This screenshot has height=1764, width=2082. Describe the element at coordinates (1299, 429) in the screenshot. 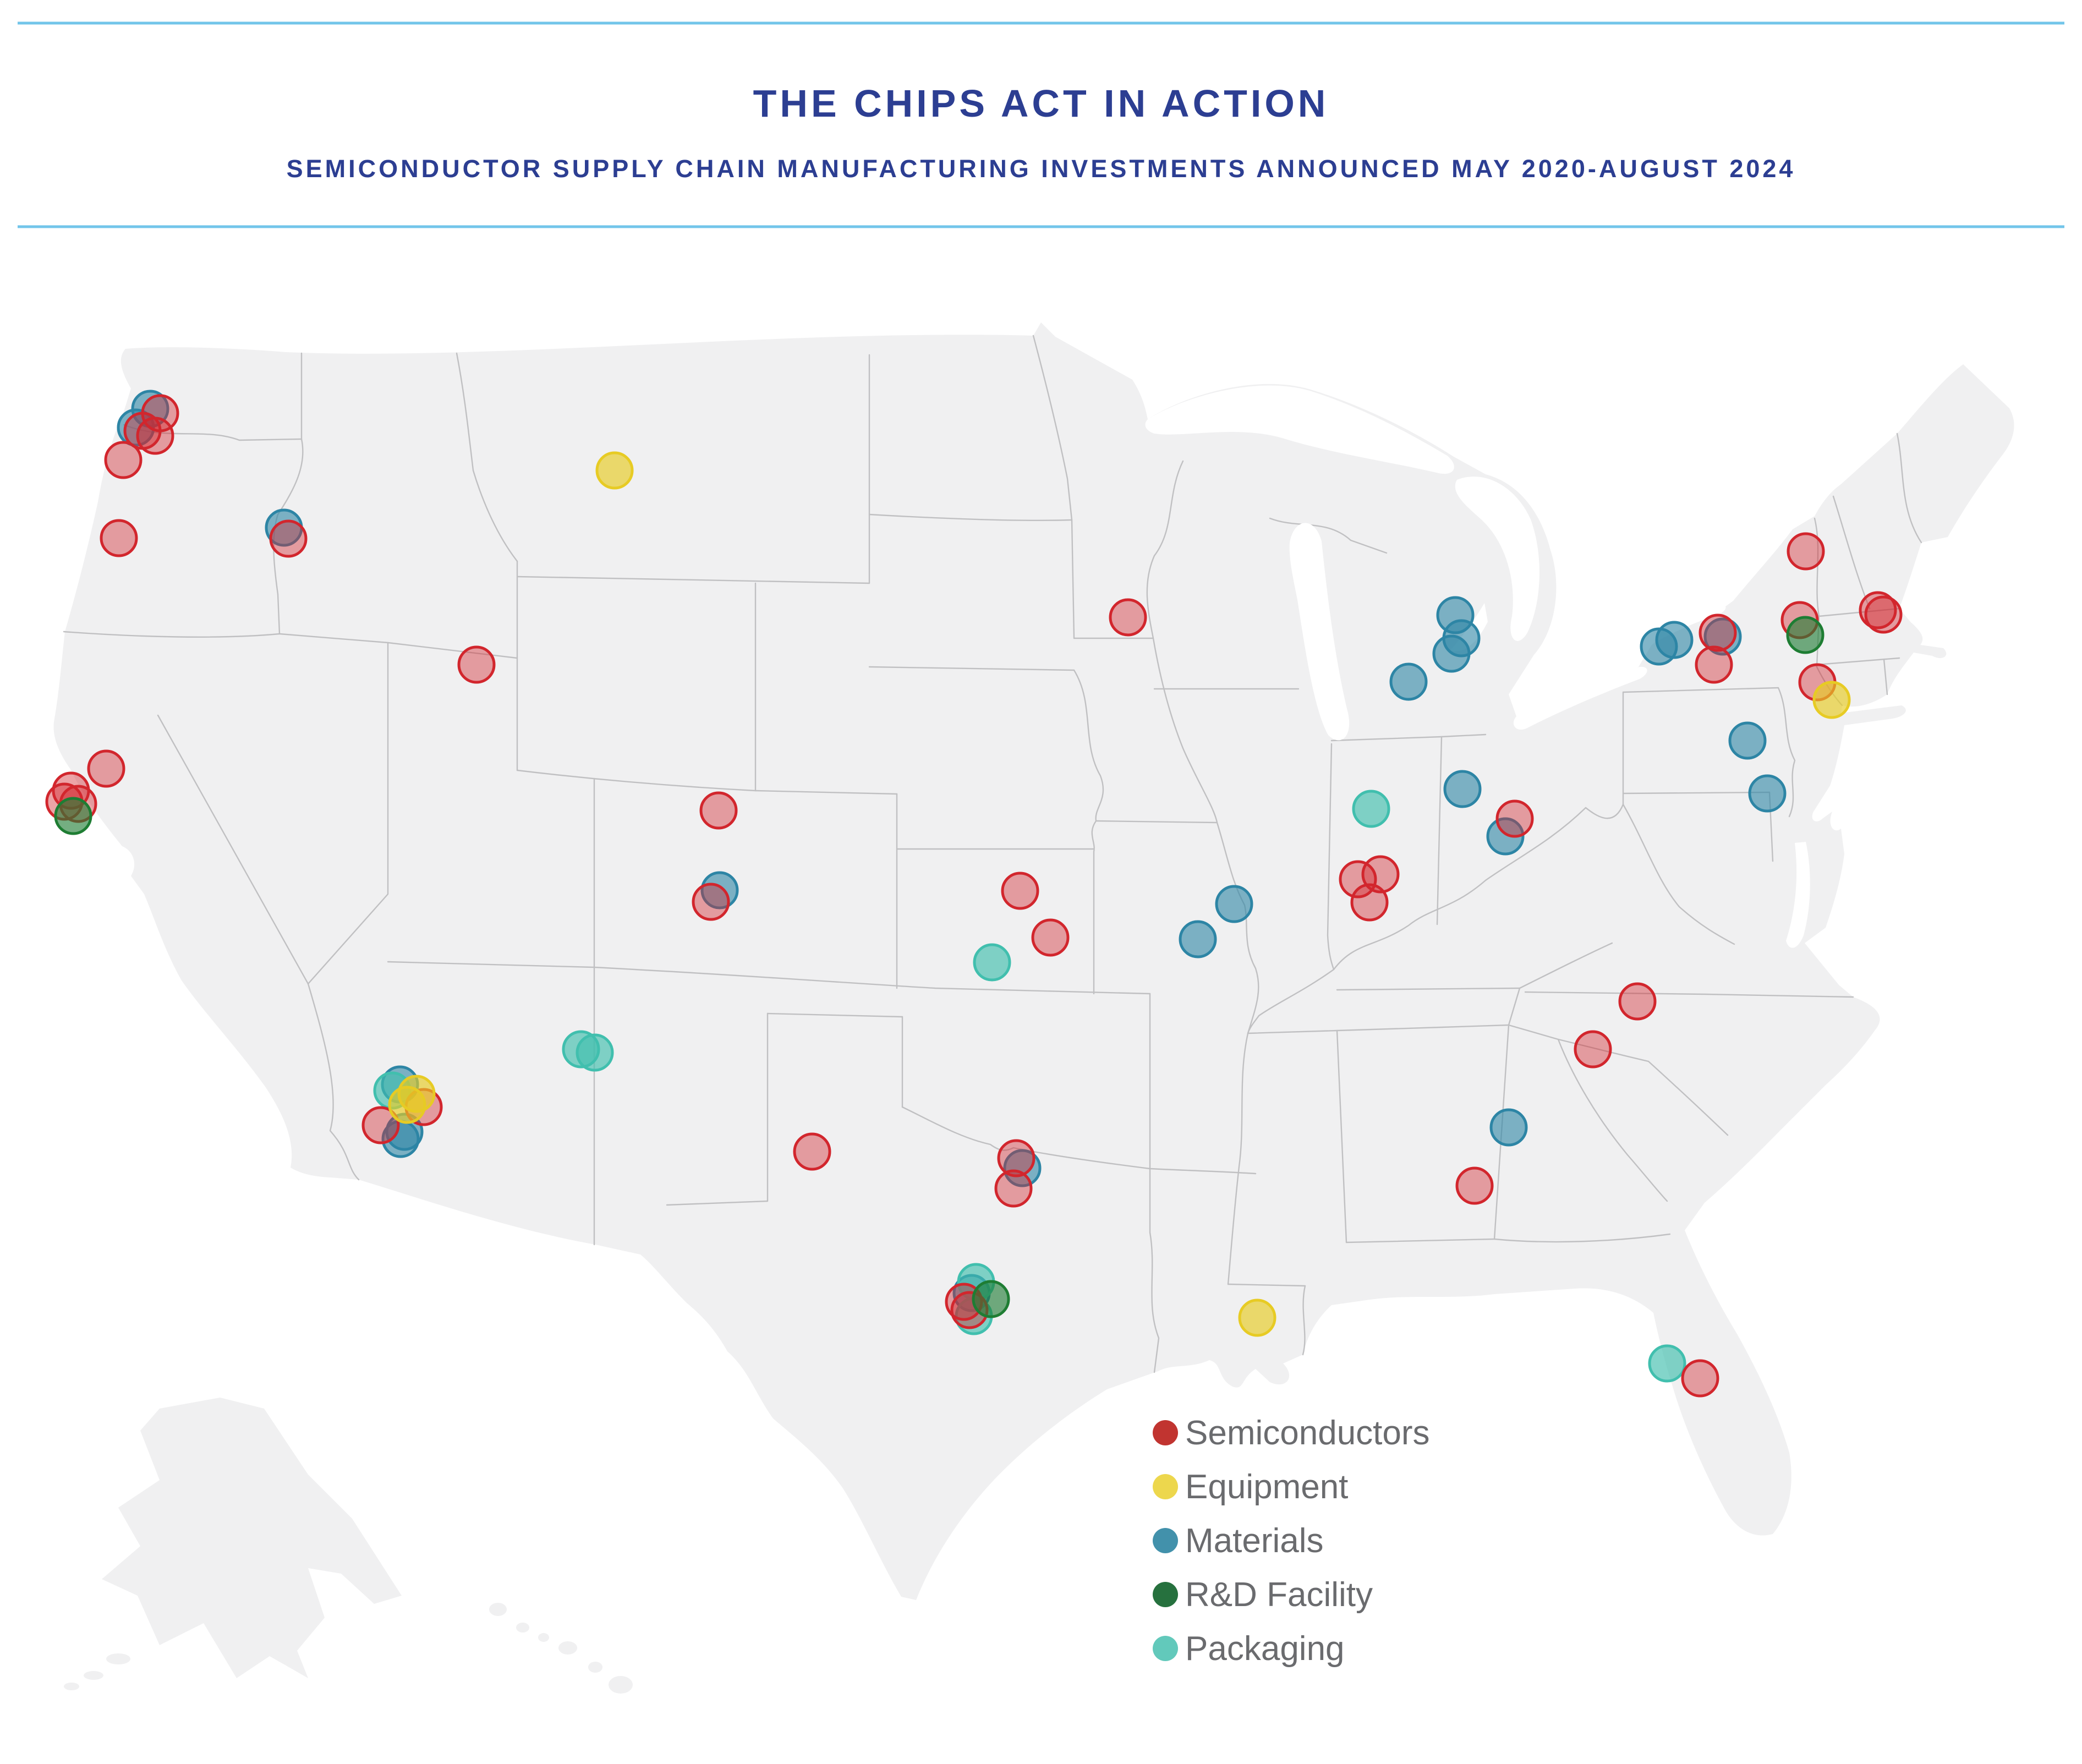

I see `lake-superior` at that location.